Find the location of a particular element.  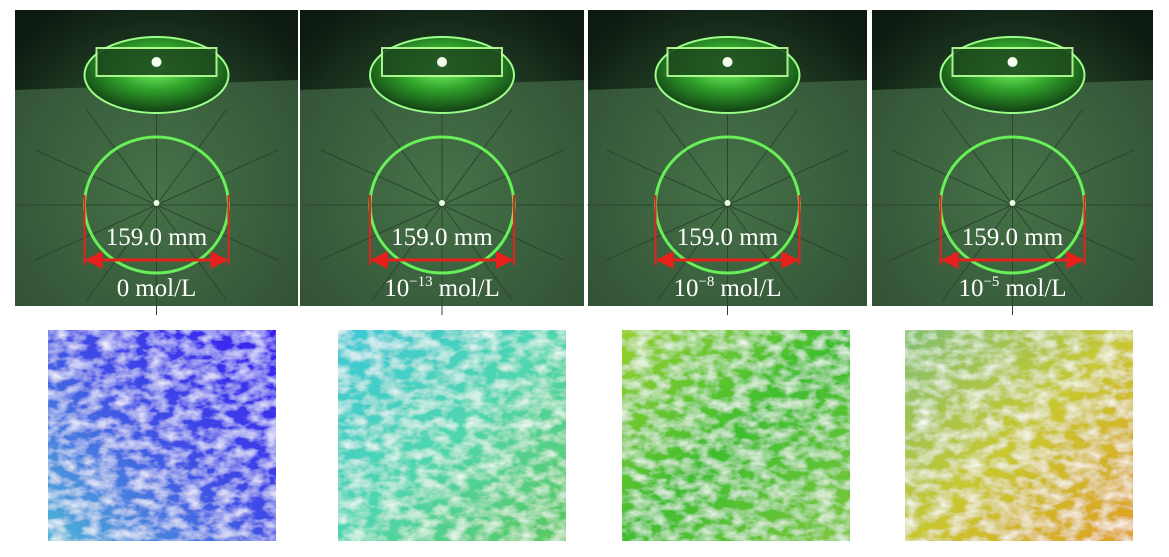

concentration-label: 0 mol/L is located at coordinates (157, 288).